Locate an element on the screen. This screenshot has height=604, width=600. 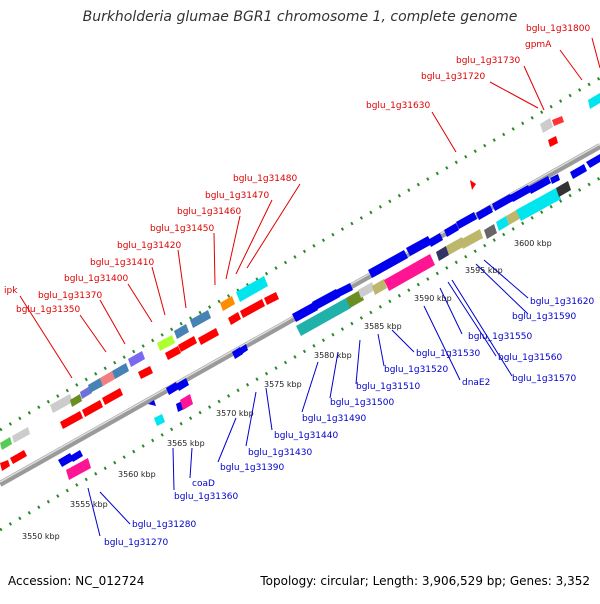
scale-label: 3570 kbp is located at coordinates (235, 413).